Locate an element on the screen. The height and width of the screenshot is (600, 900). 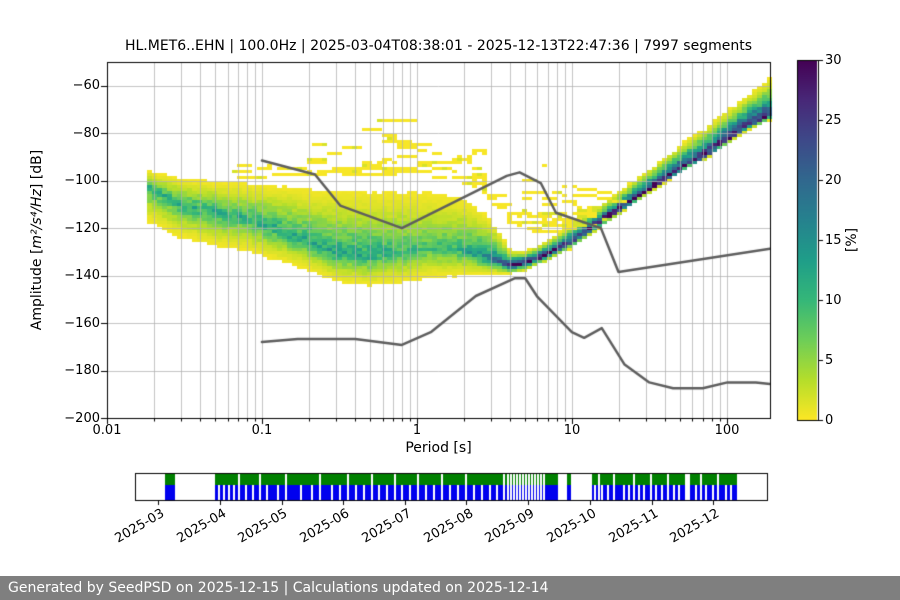
x-tick-label: 100 is located at coordinates (727, 430).